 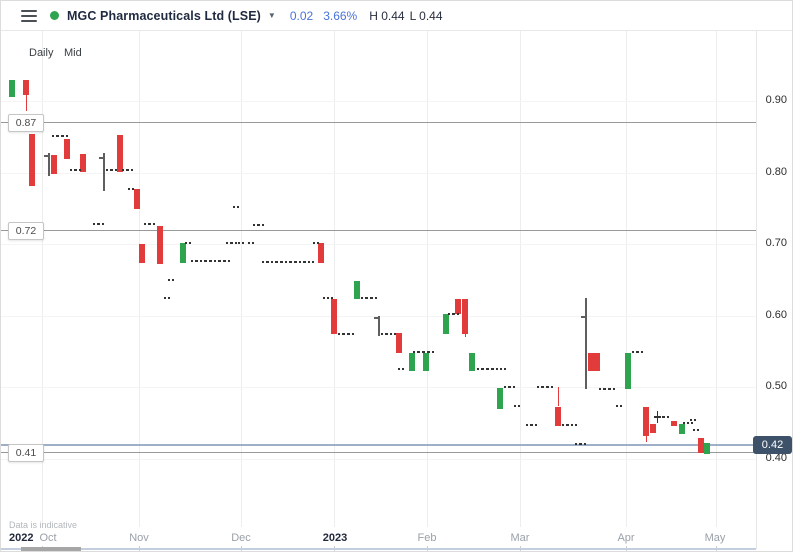 I want to click on timeframe-button-daily: Daily, so click(x=41, y=53).